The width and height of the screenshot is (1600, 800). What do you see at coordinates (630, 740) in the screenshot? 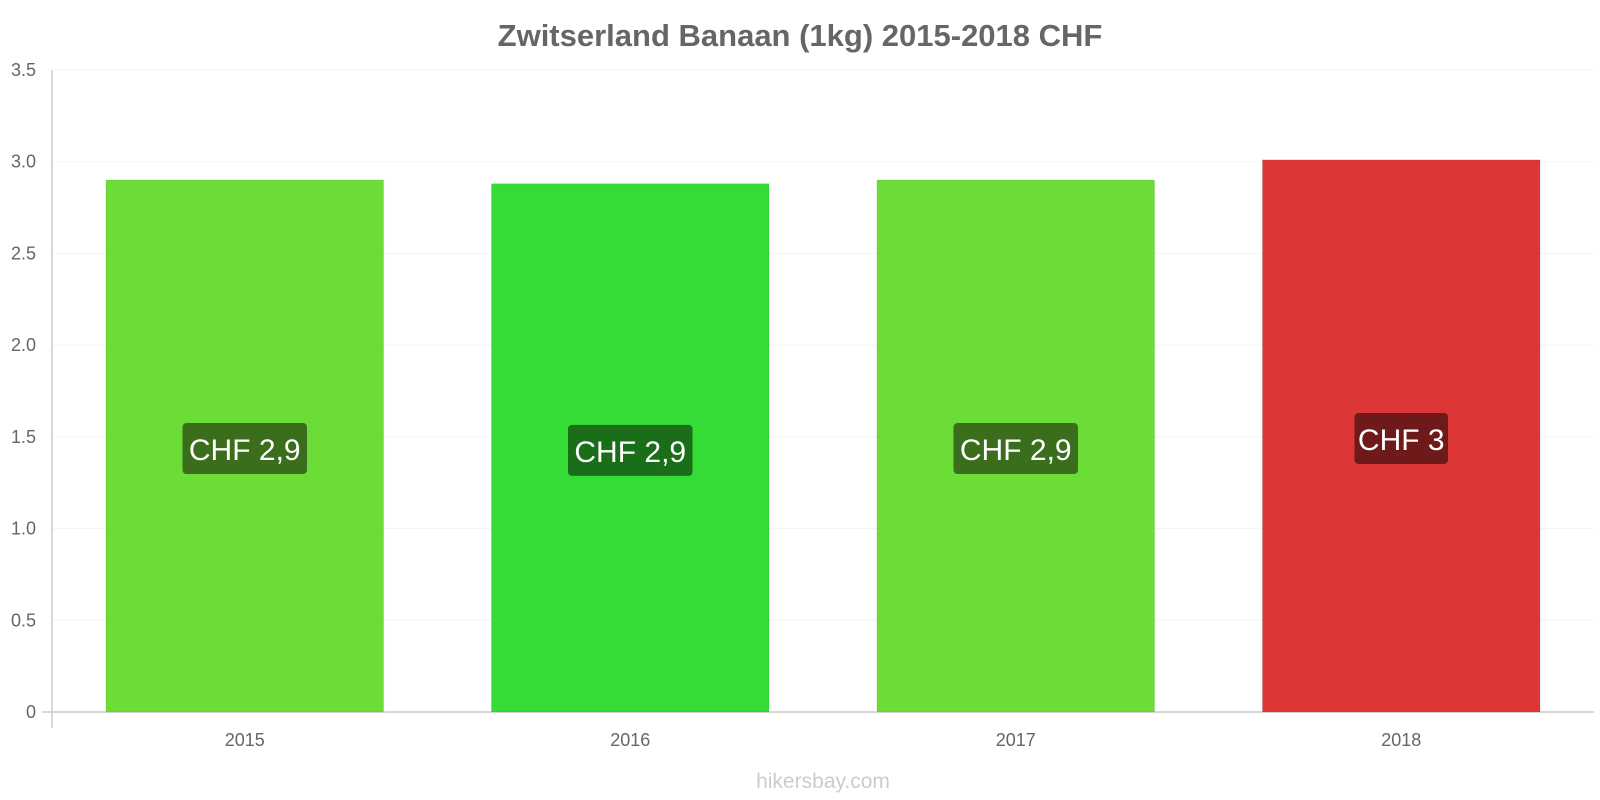
I see `x-tick-label: 2016` at bounding box center [630, 740].